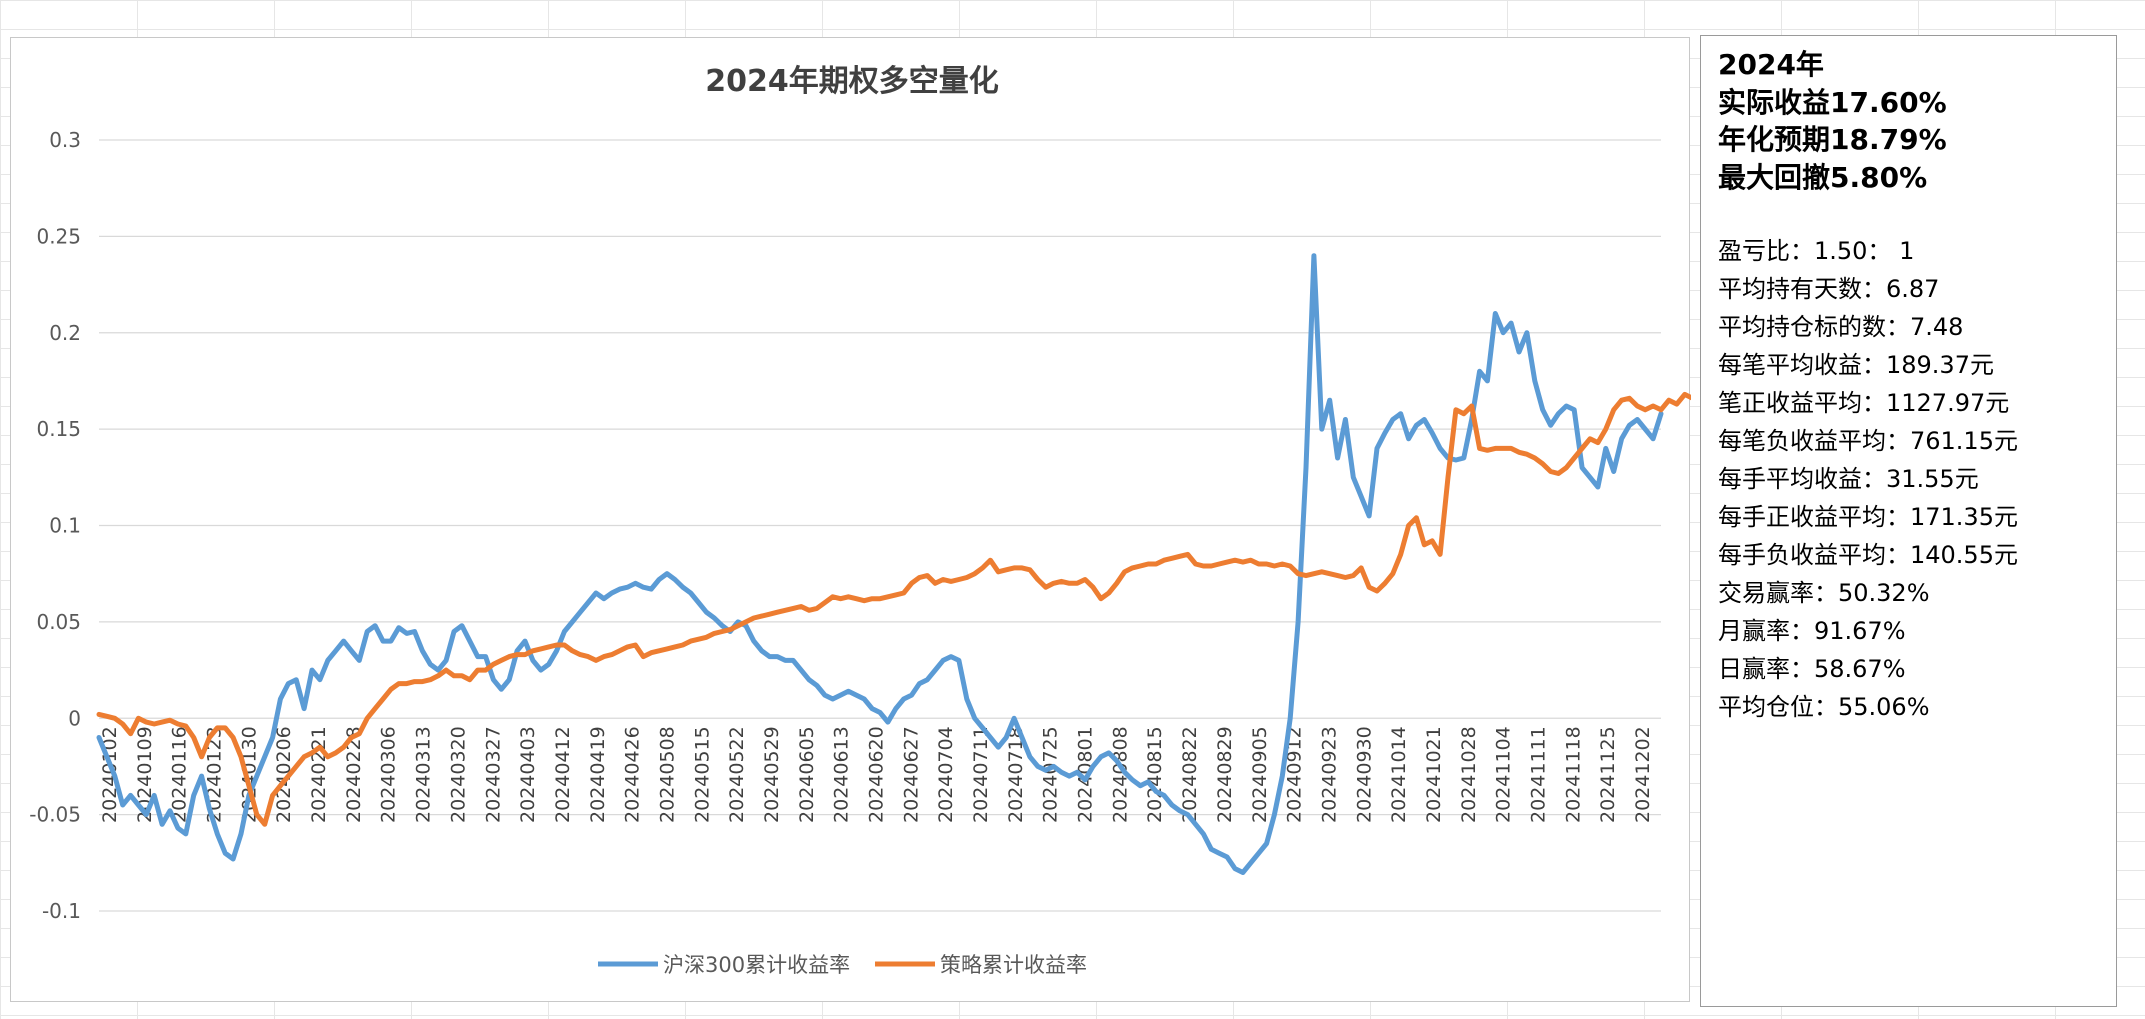  I want to click on legend-label-strategy: 策略累计收益率, so click(1013, 965).